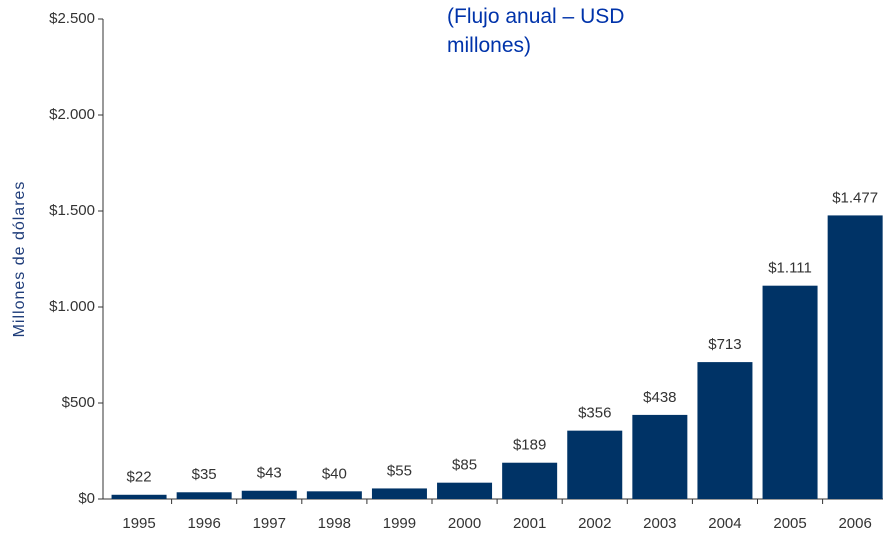 Image resolution: width=883 pixels, height=541 pixels. I want to click on x-tick-label: 1999, so click(399, 523).